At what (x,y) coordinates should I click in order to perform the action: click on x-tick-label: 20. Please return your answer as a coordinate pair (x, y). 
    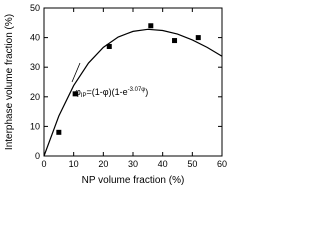
    Looking at the image, I should click on (103, 164).